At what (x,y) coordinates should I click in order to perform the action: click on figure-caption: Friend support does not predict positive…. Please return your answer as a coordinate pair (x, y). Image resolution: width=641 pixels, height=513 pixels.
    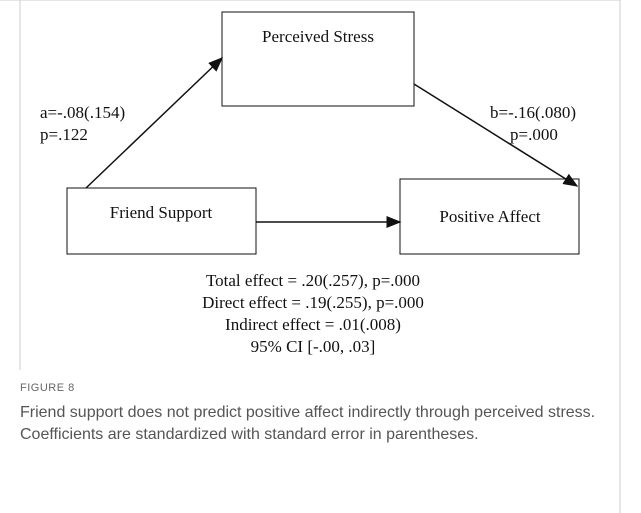
    Looking at the image, I should click on (308, 423).